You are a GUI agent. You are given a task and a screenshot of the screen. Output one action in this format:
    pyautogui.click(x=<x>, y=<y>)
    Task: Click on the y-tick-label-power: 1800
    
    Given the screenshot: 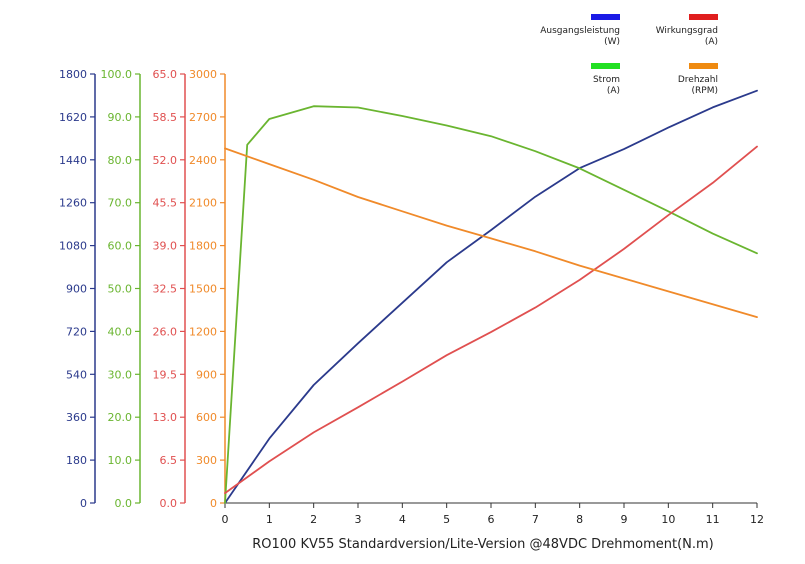 What is the action you would take?
    pyautogui.click(x=73, y=74)
    